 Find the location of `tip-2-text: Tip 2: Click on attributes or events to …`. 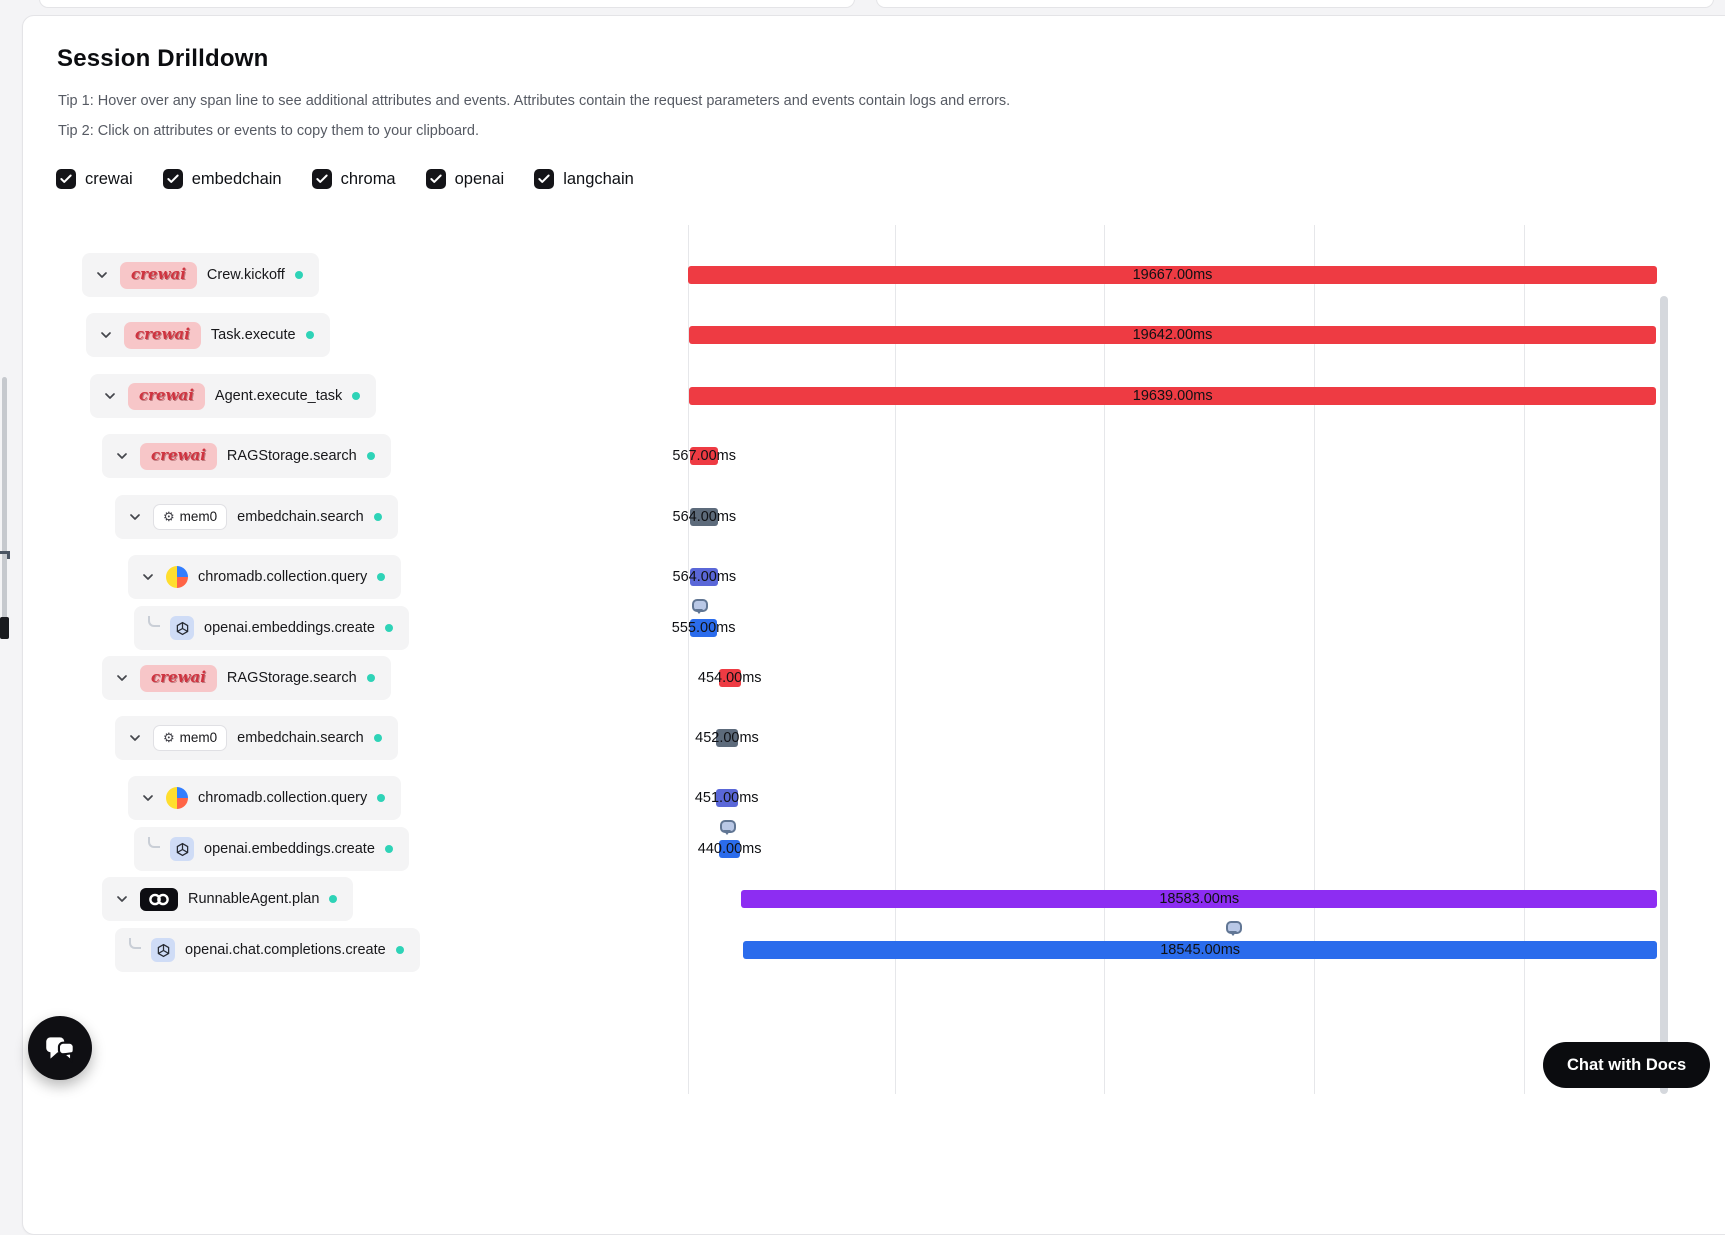

tip-2-text: Tip 2: Click on attributes or events to … is located at coordinates (268, 131).